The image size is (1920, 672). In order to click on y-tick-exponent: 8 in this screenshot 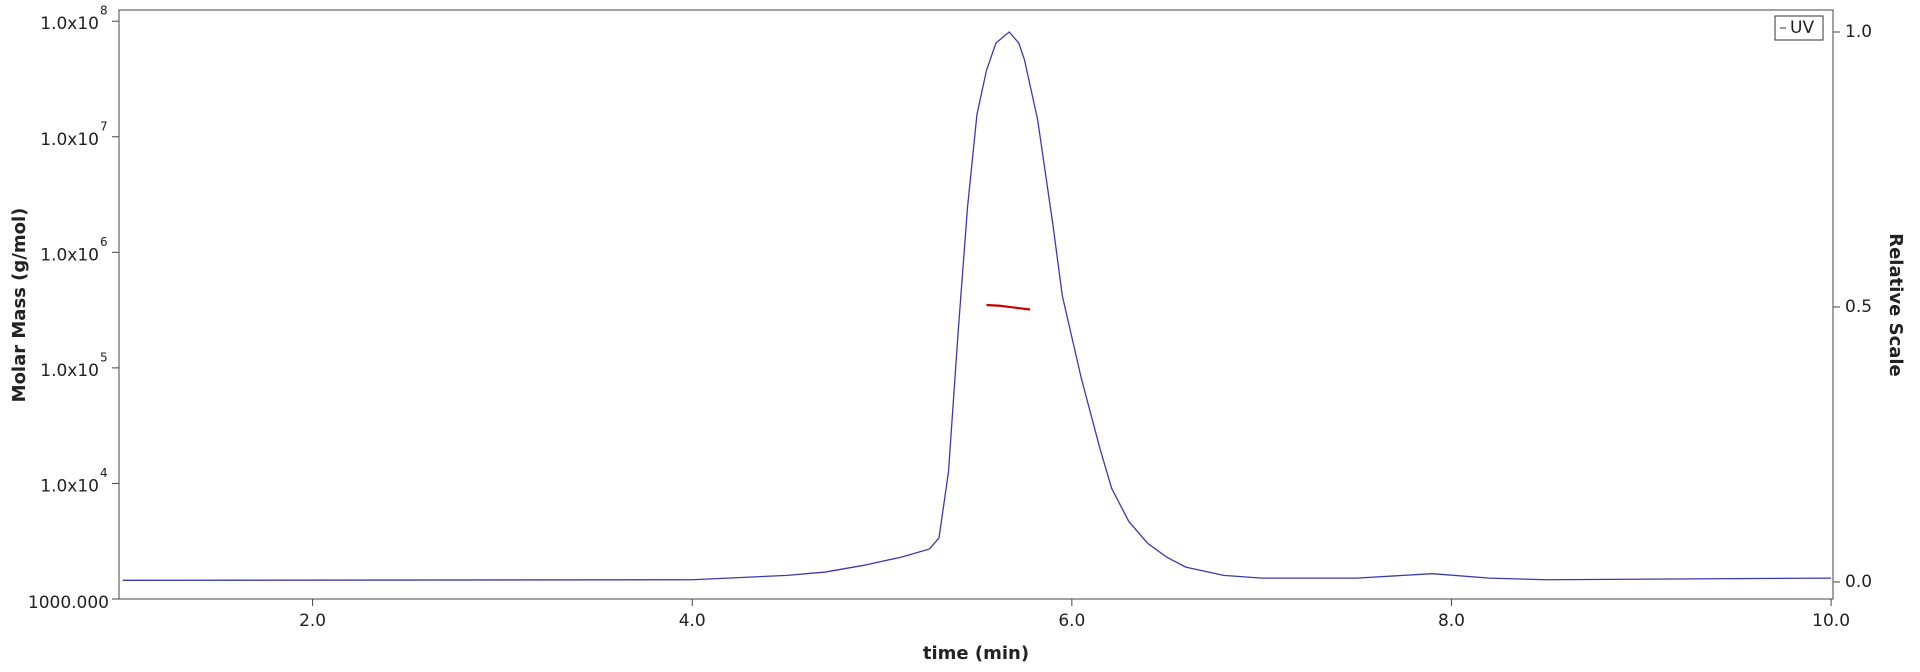, I will do `click(104, 11)`.